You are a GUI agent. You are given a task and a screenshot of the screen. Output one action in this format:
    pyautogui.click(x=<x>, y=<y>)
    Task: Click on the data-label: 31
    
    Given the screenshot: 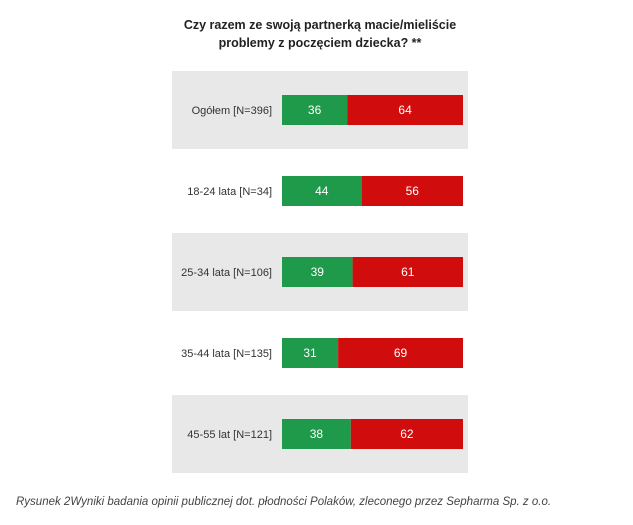 What is the action you would take?
    pyautogui.click(x=310, y=353)
    